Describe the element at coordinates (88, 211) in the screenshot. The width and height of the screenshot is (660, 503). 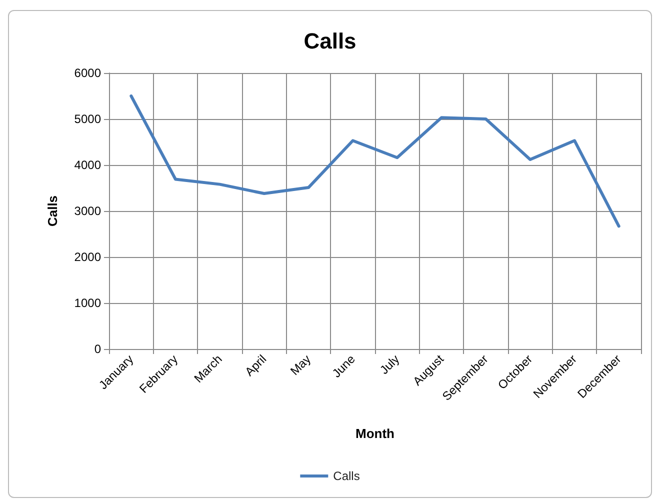
I see `y-tick-label: 3000` at that location.